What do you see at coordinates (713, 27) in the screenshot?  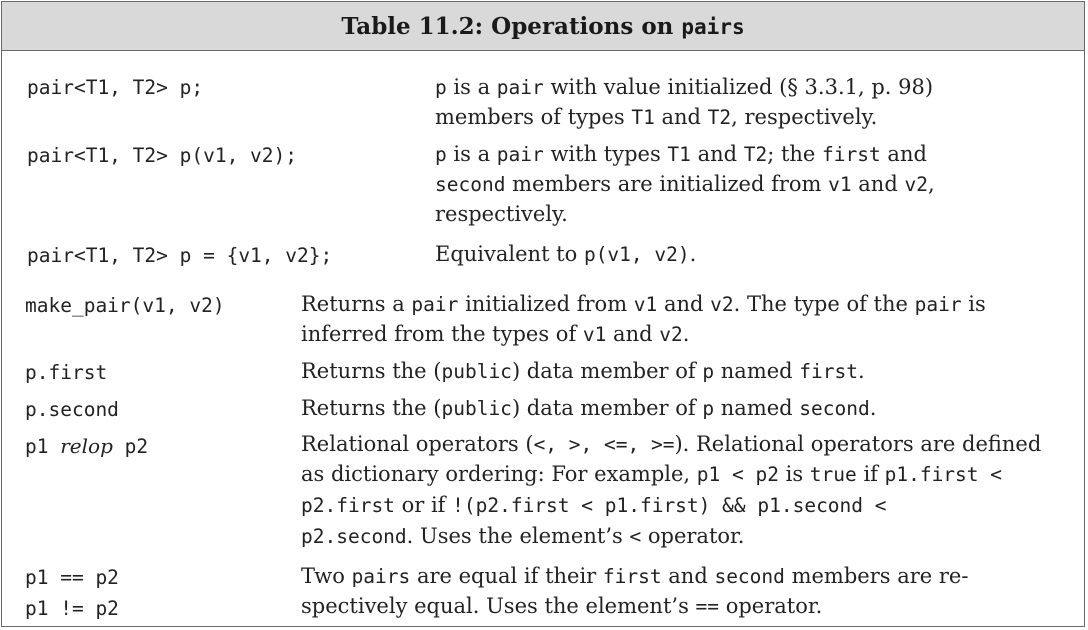 I see `table-title-code: pairs` at bounding box center [713, 27].